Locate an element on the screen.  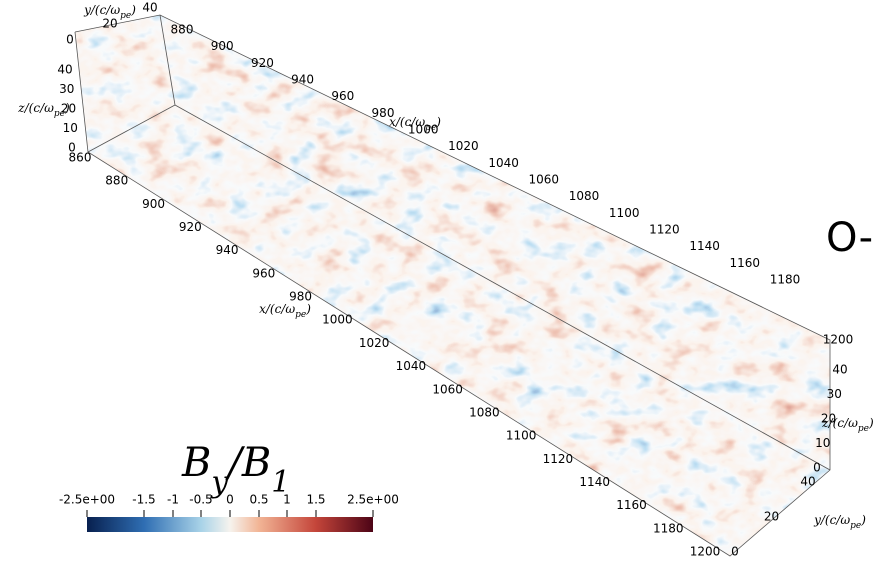
cut-off-label: O- is located at coordinates (849, 238).